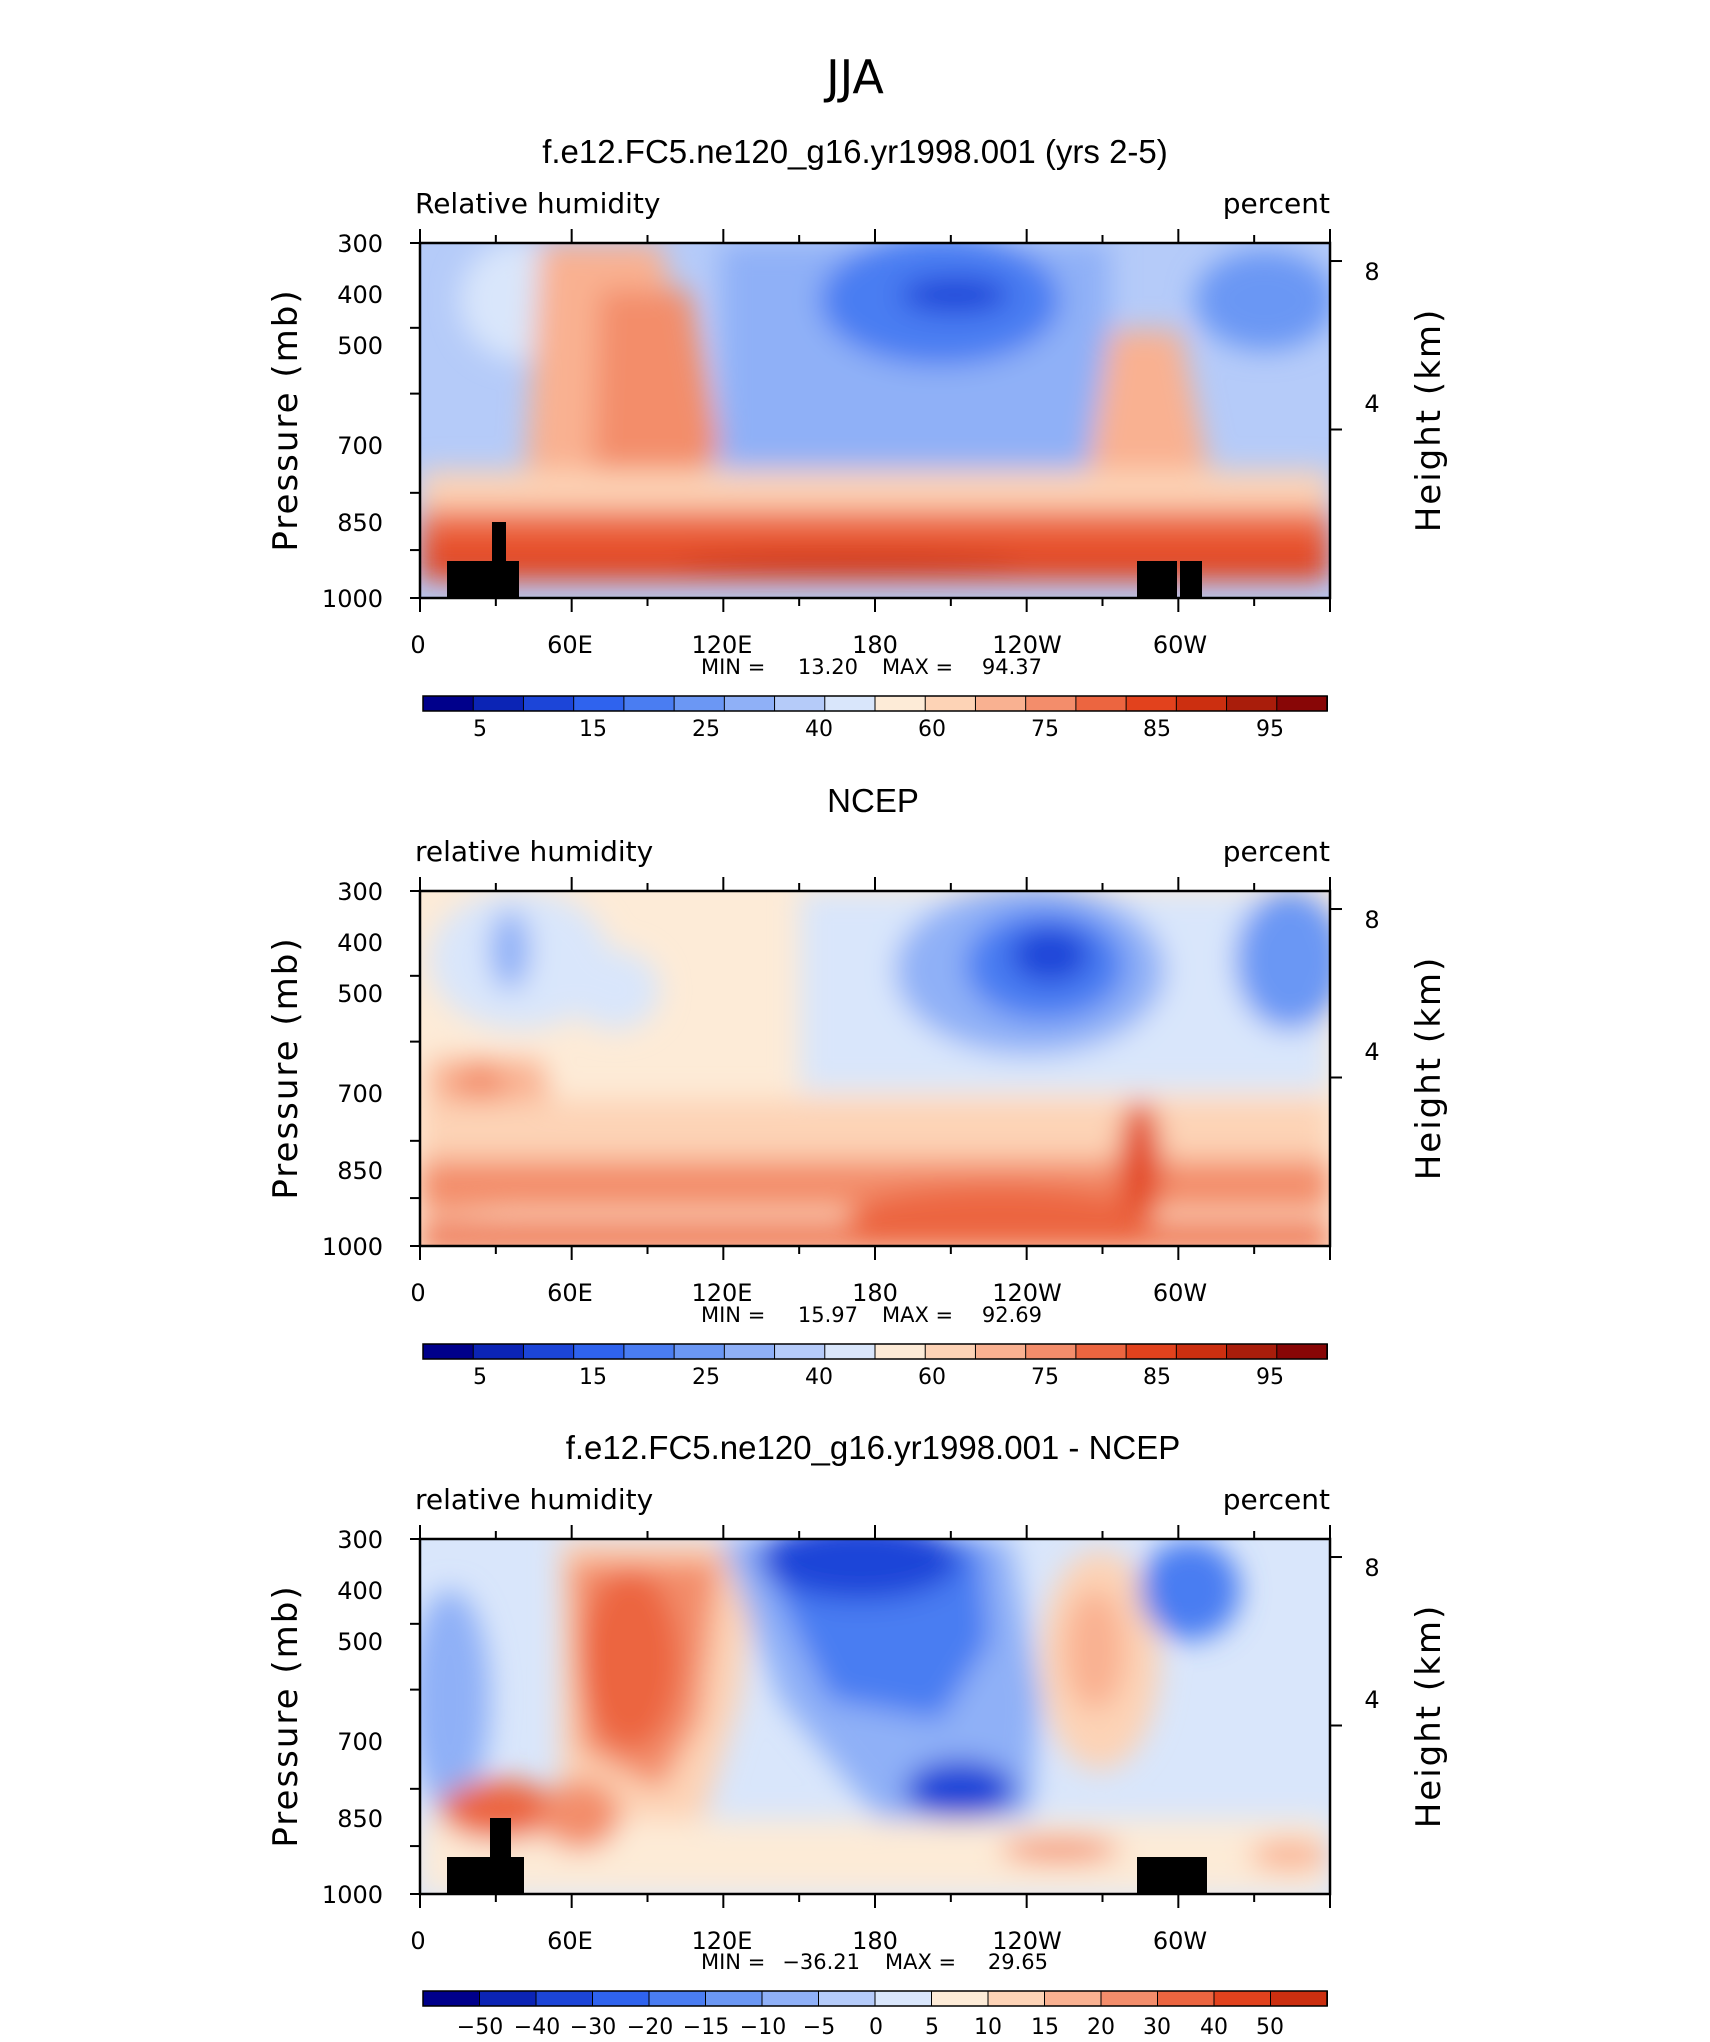 This screenshot has height=2042, width=1710. Describe the element at coordinates (1290, 1855) in the screenshot. I see `lower-east-positive` at that location.